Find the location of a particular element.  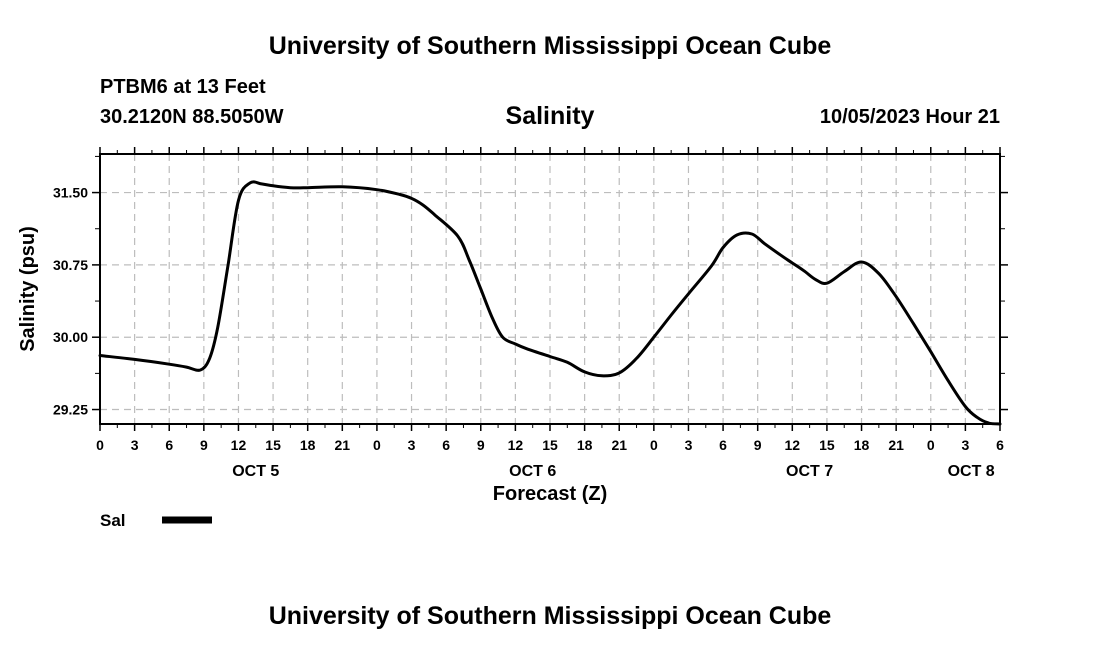

x-axis-label: Forecast (Z) is located at coordinates (550, 494).